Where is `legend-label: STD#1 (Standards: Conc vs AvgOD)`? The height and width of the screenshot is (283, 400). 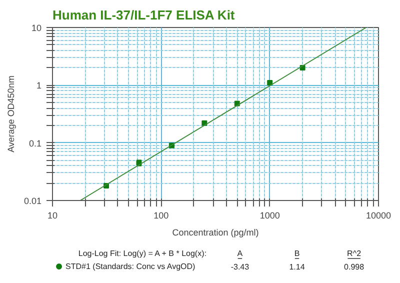
legend-label: STD#1 (Standards: Conc vs AvgOD) is located at coordinates (131, 266).